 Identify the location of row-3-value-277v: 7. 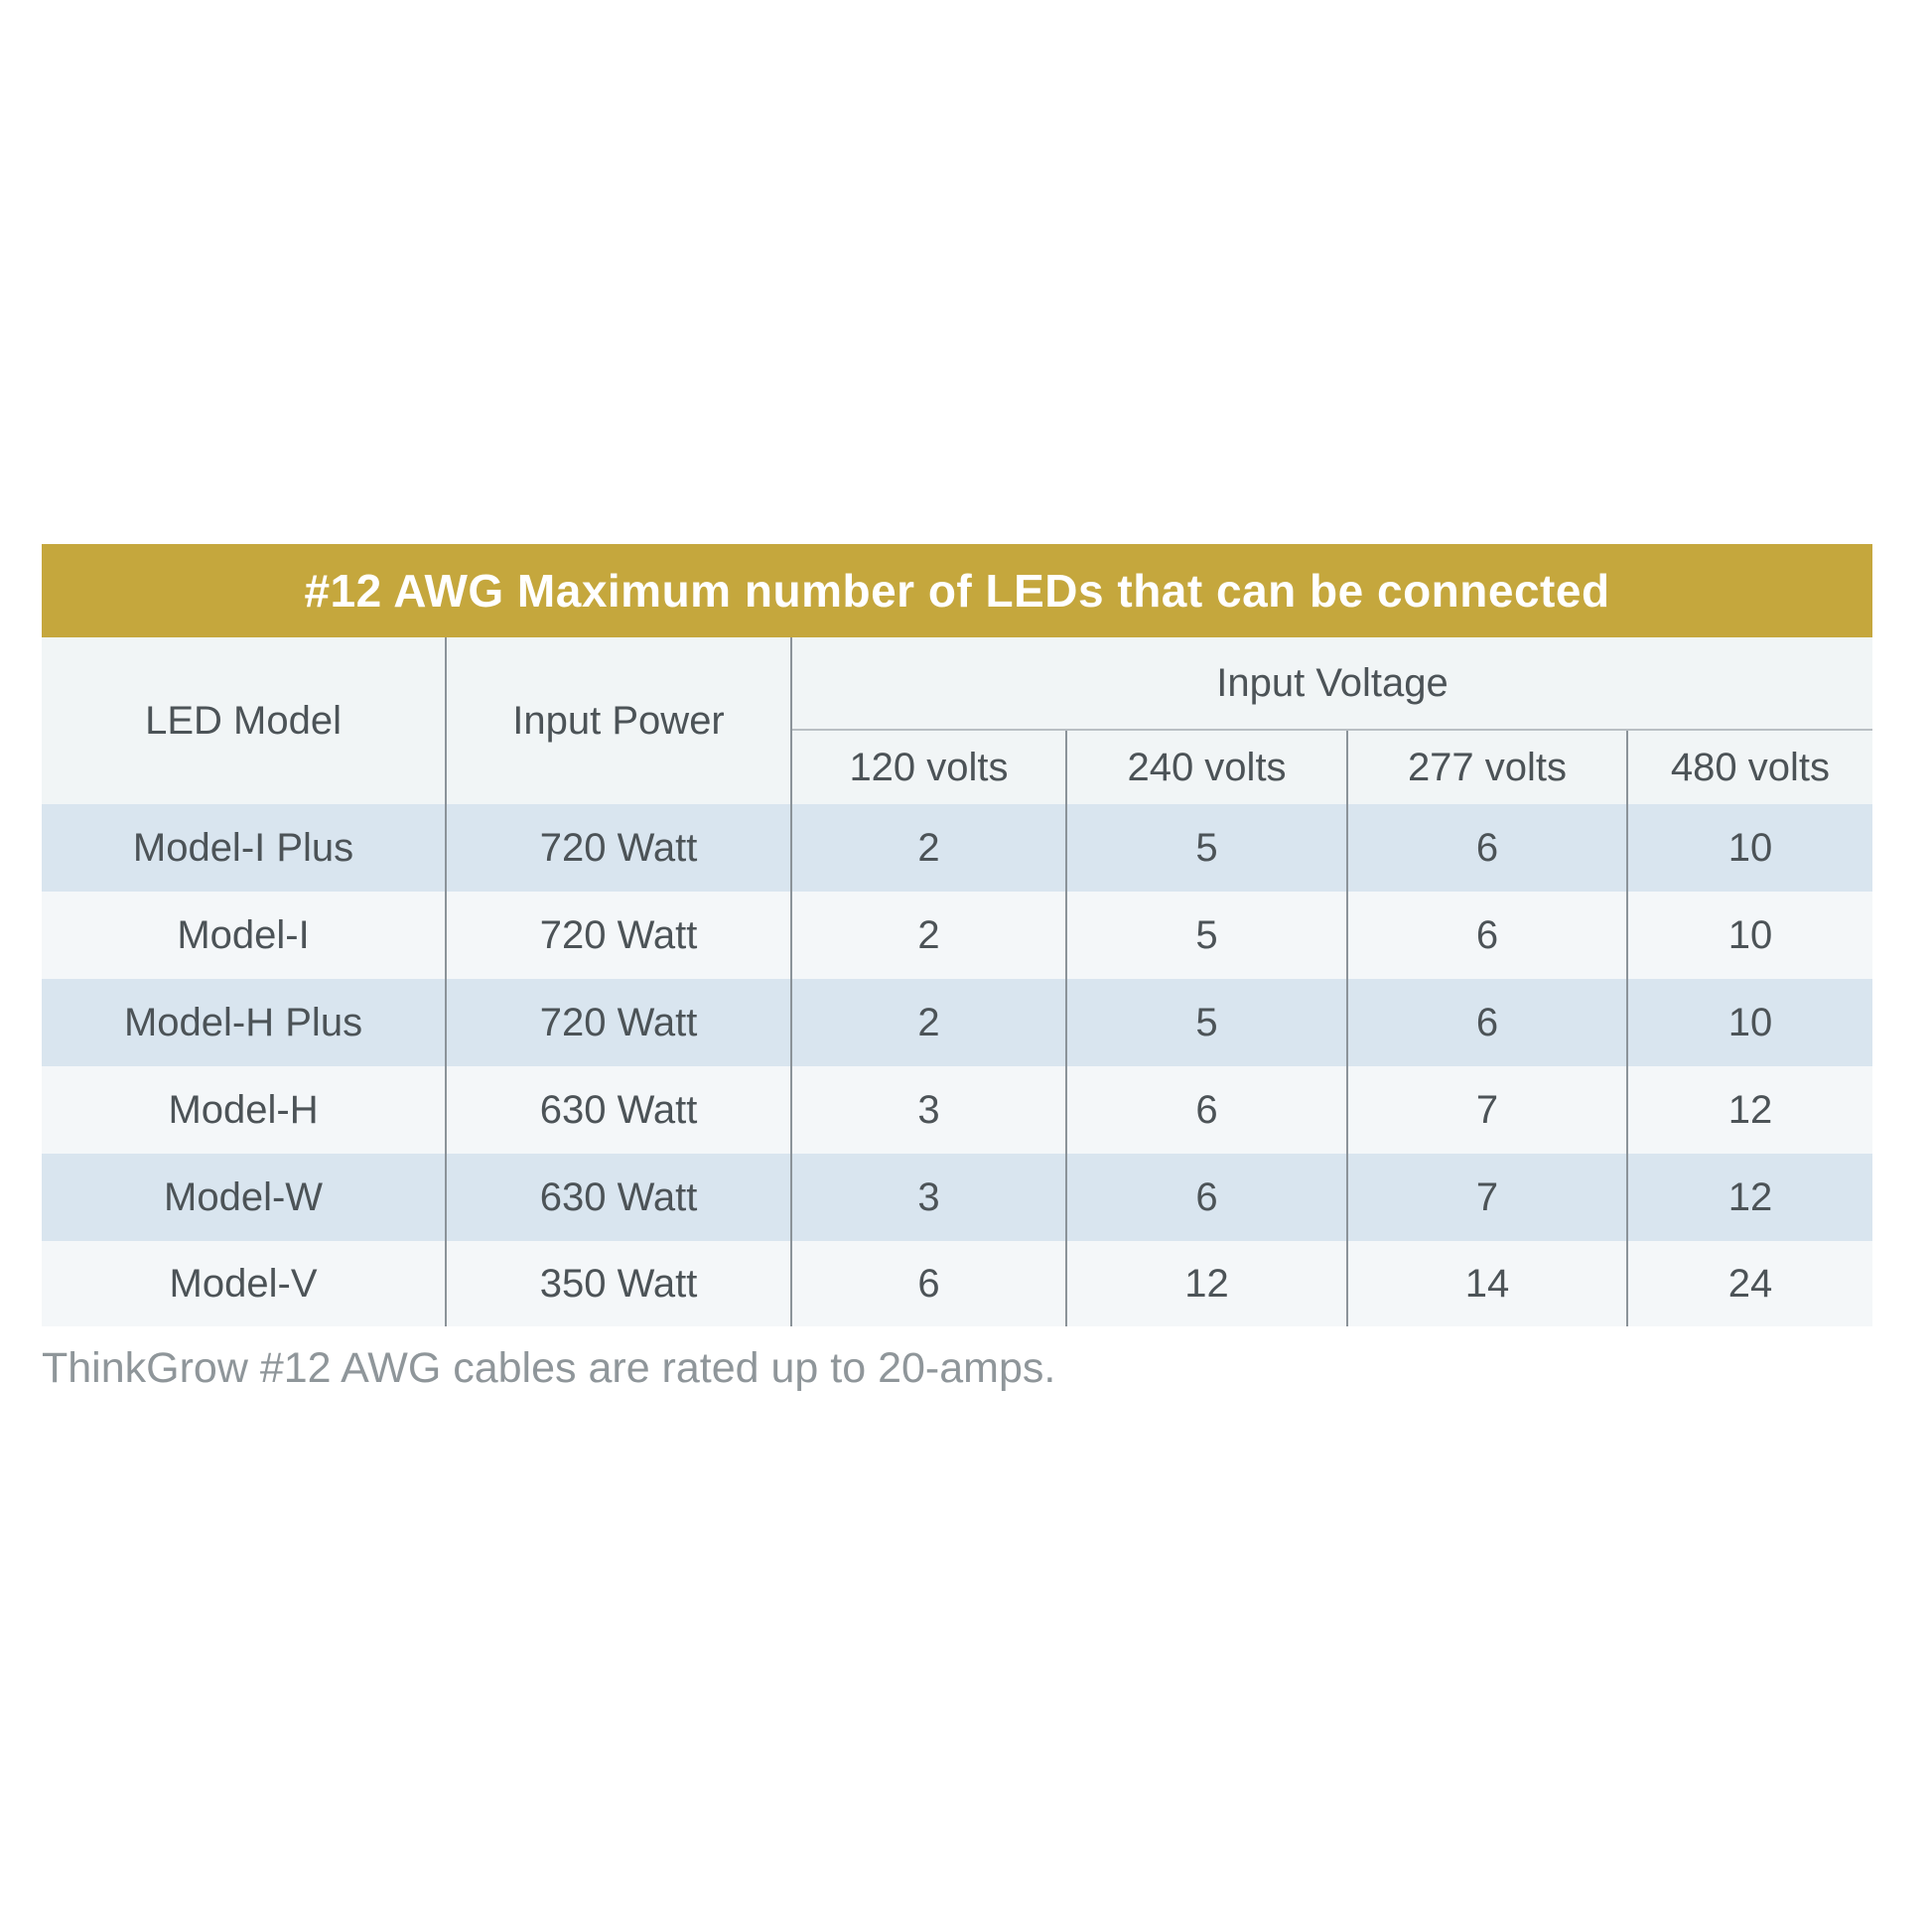
(1488, 1110).